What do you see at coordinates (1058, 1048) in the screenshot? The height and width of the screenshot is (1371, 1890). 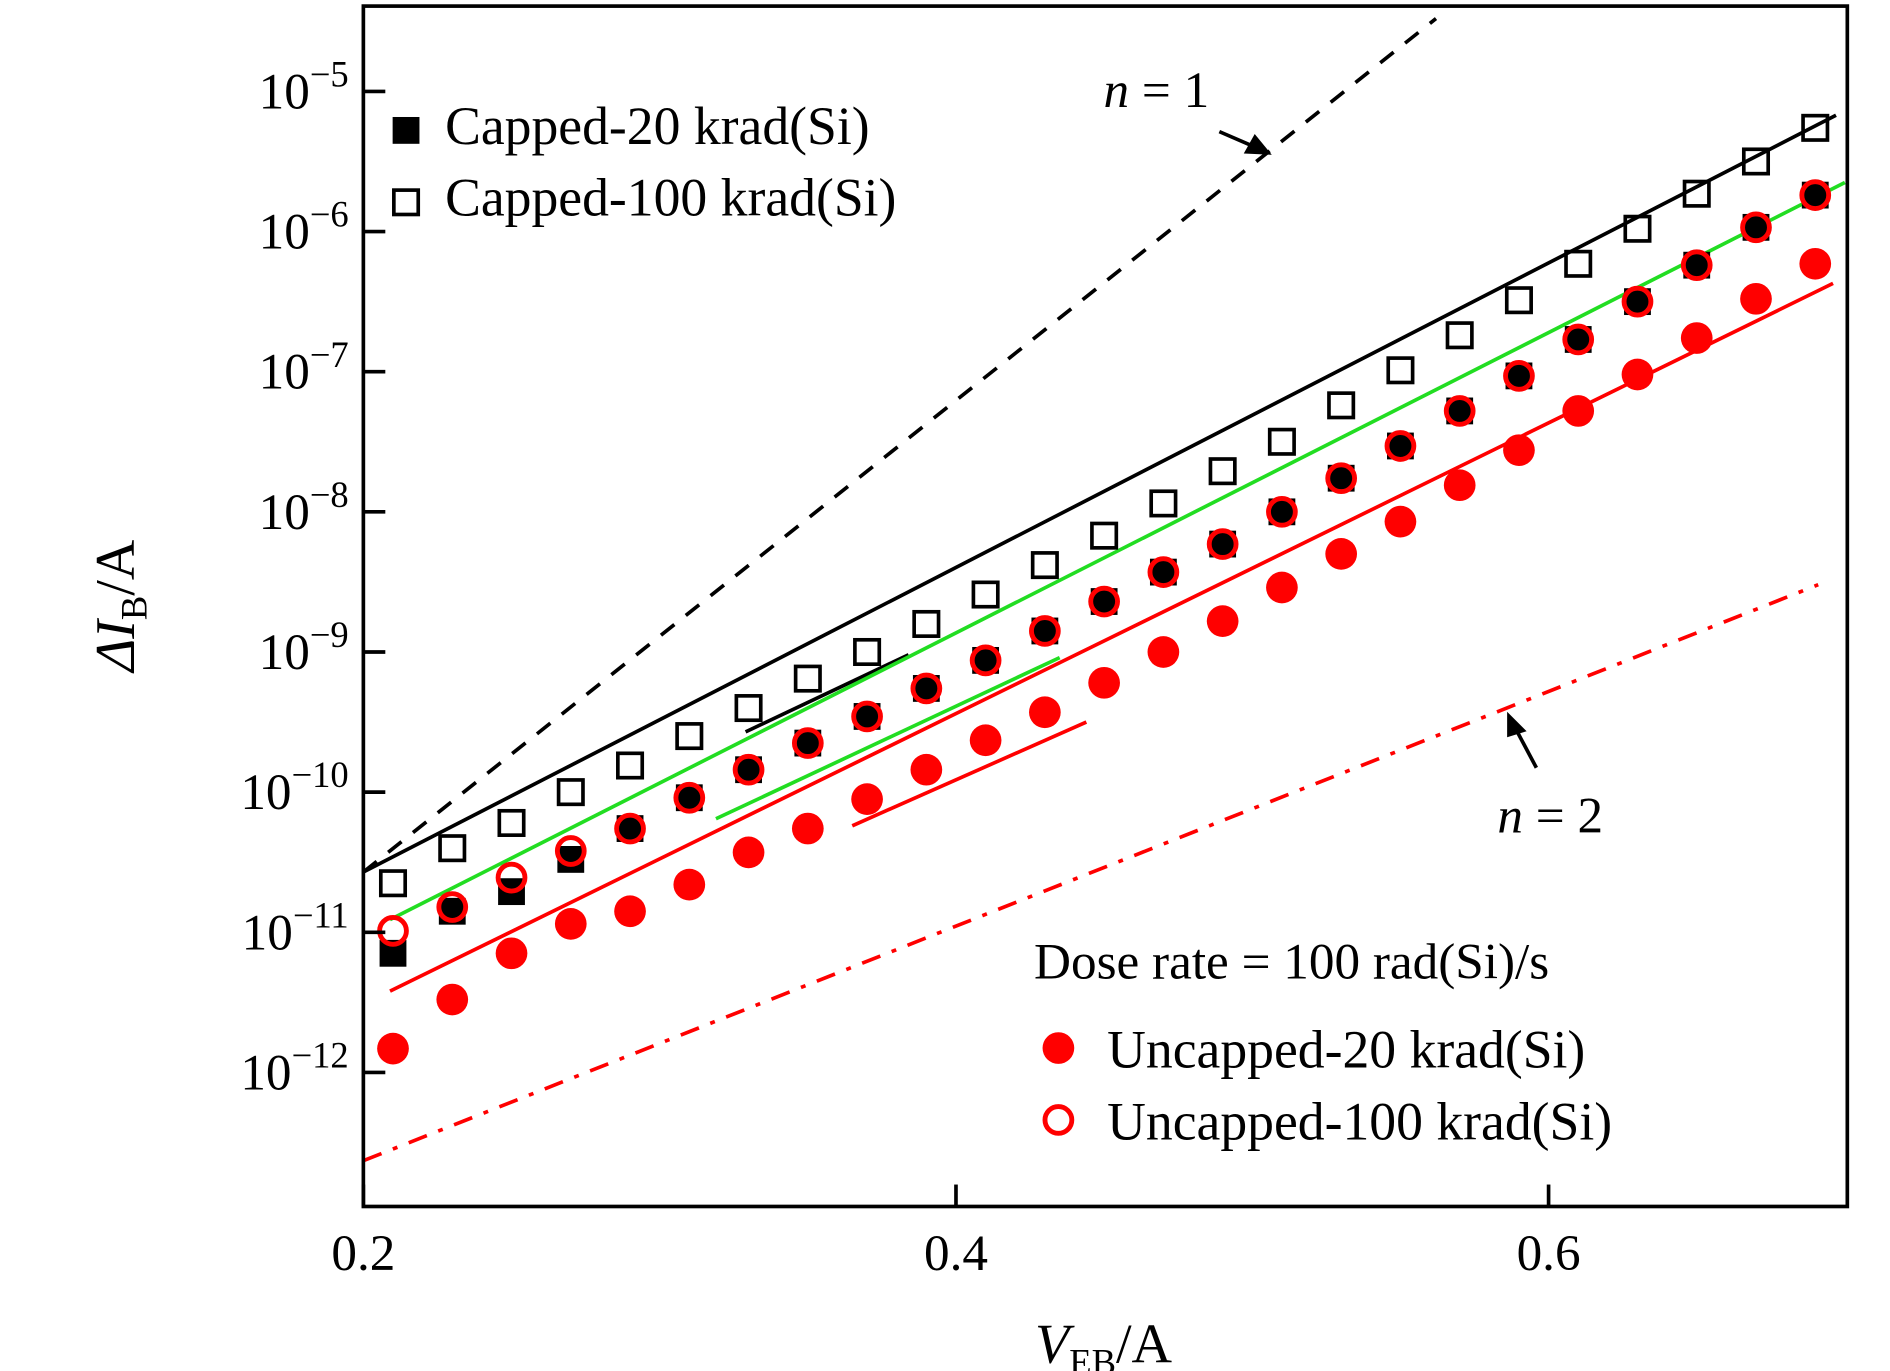 I see `legend-marker-filled-circle` at bounding box center [1058, 1048].